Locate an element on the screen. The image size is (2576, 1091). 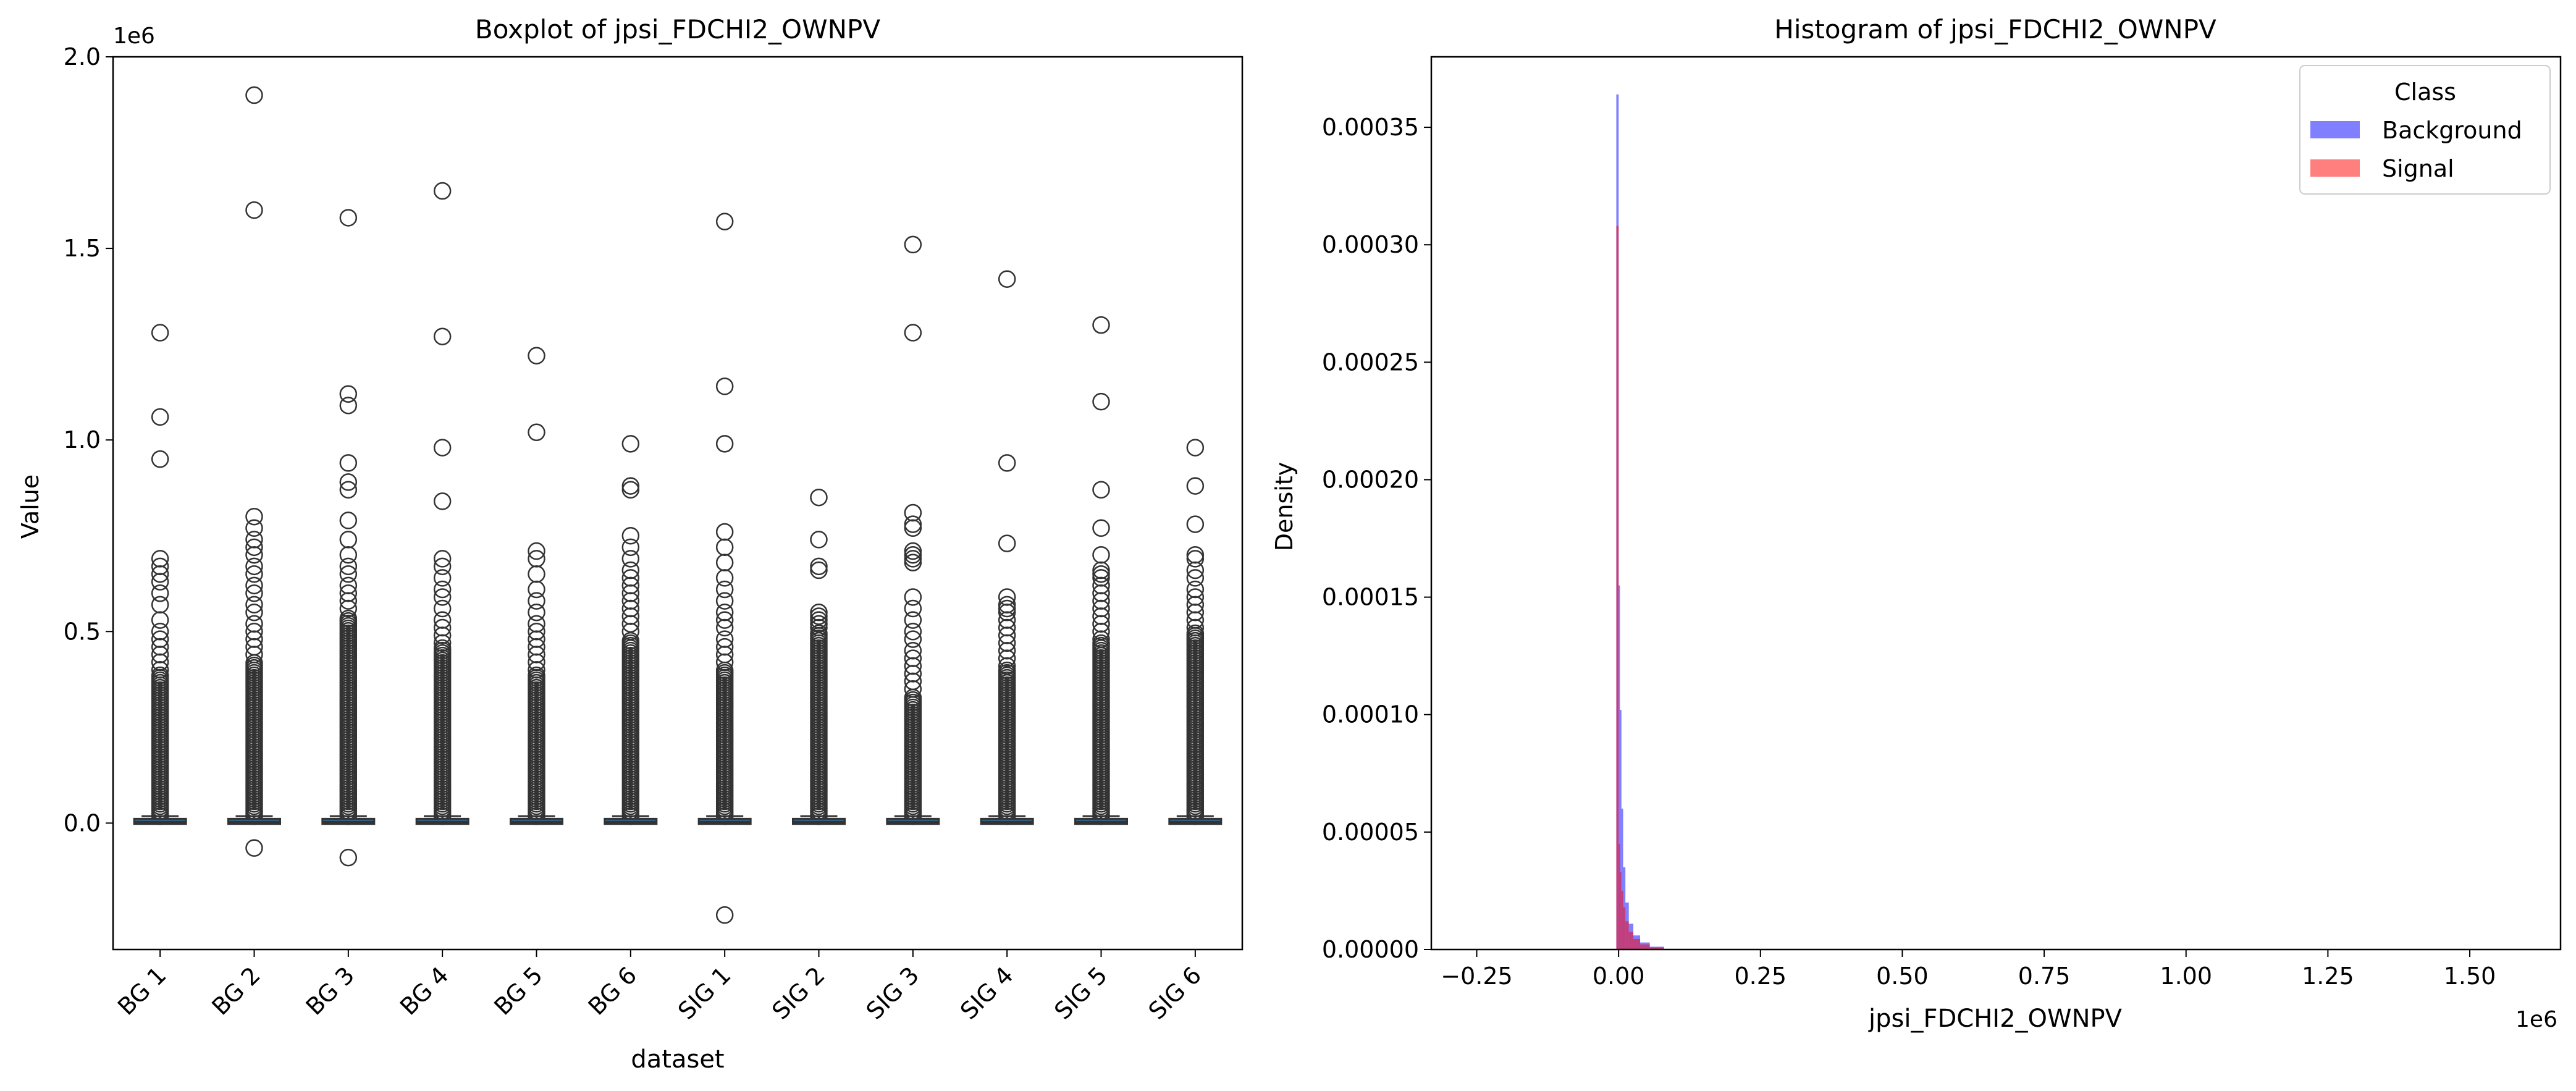
boxplot-y-axis-label: Value is located at coordinates (30, 506).